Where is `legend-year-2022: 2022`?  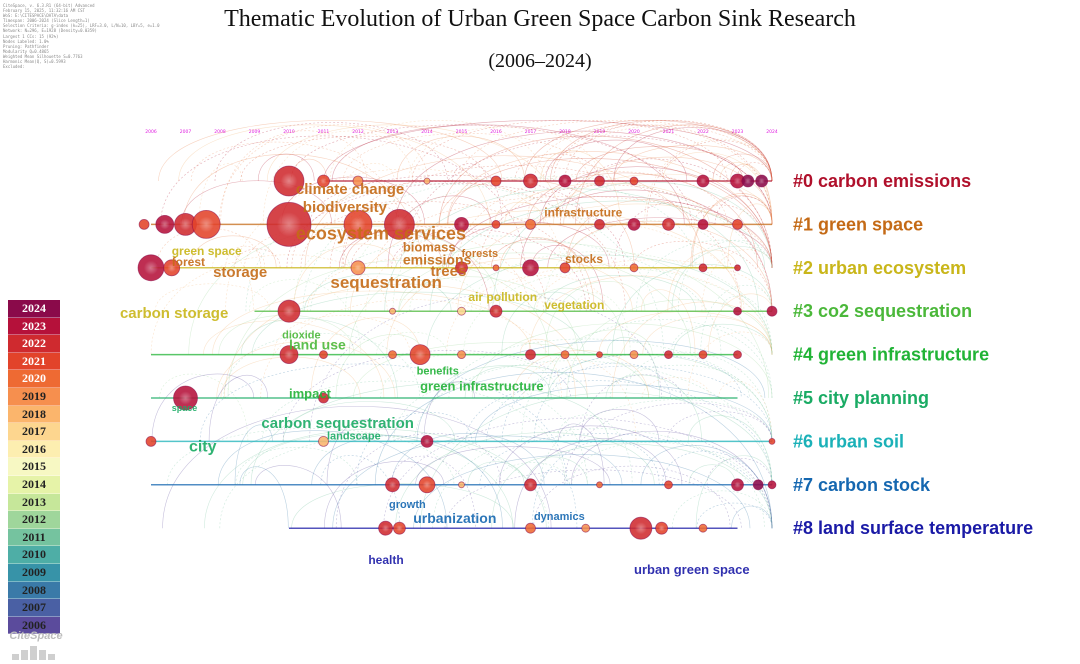 legend-year-2022: 2022 is located at coordinates (34, 344).